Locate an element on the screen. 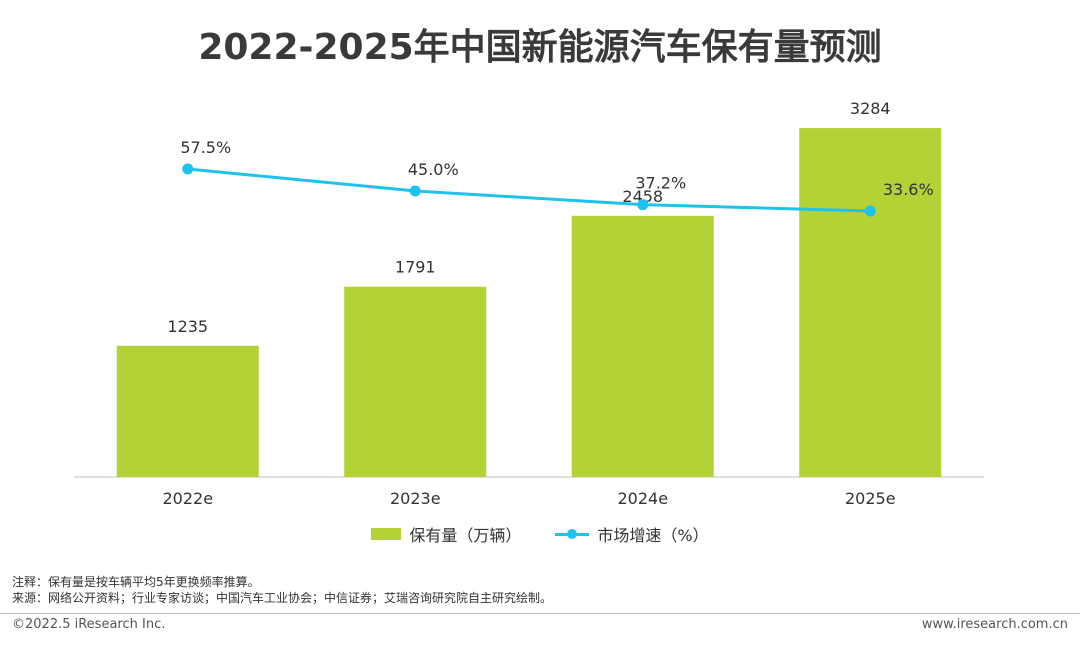 The width and height of the screenshot is (1080, 649). bar-2024e is located at coordinates (642, 346).